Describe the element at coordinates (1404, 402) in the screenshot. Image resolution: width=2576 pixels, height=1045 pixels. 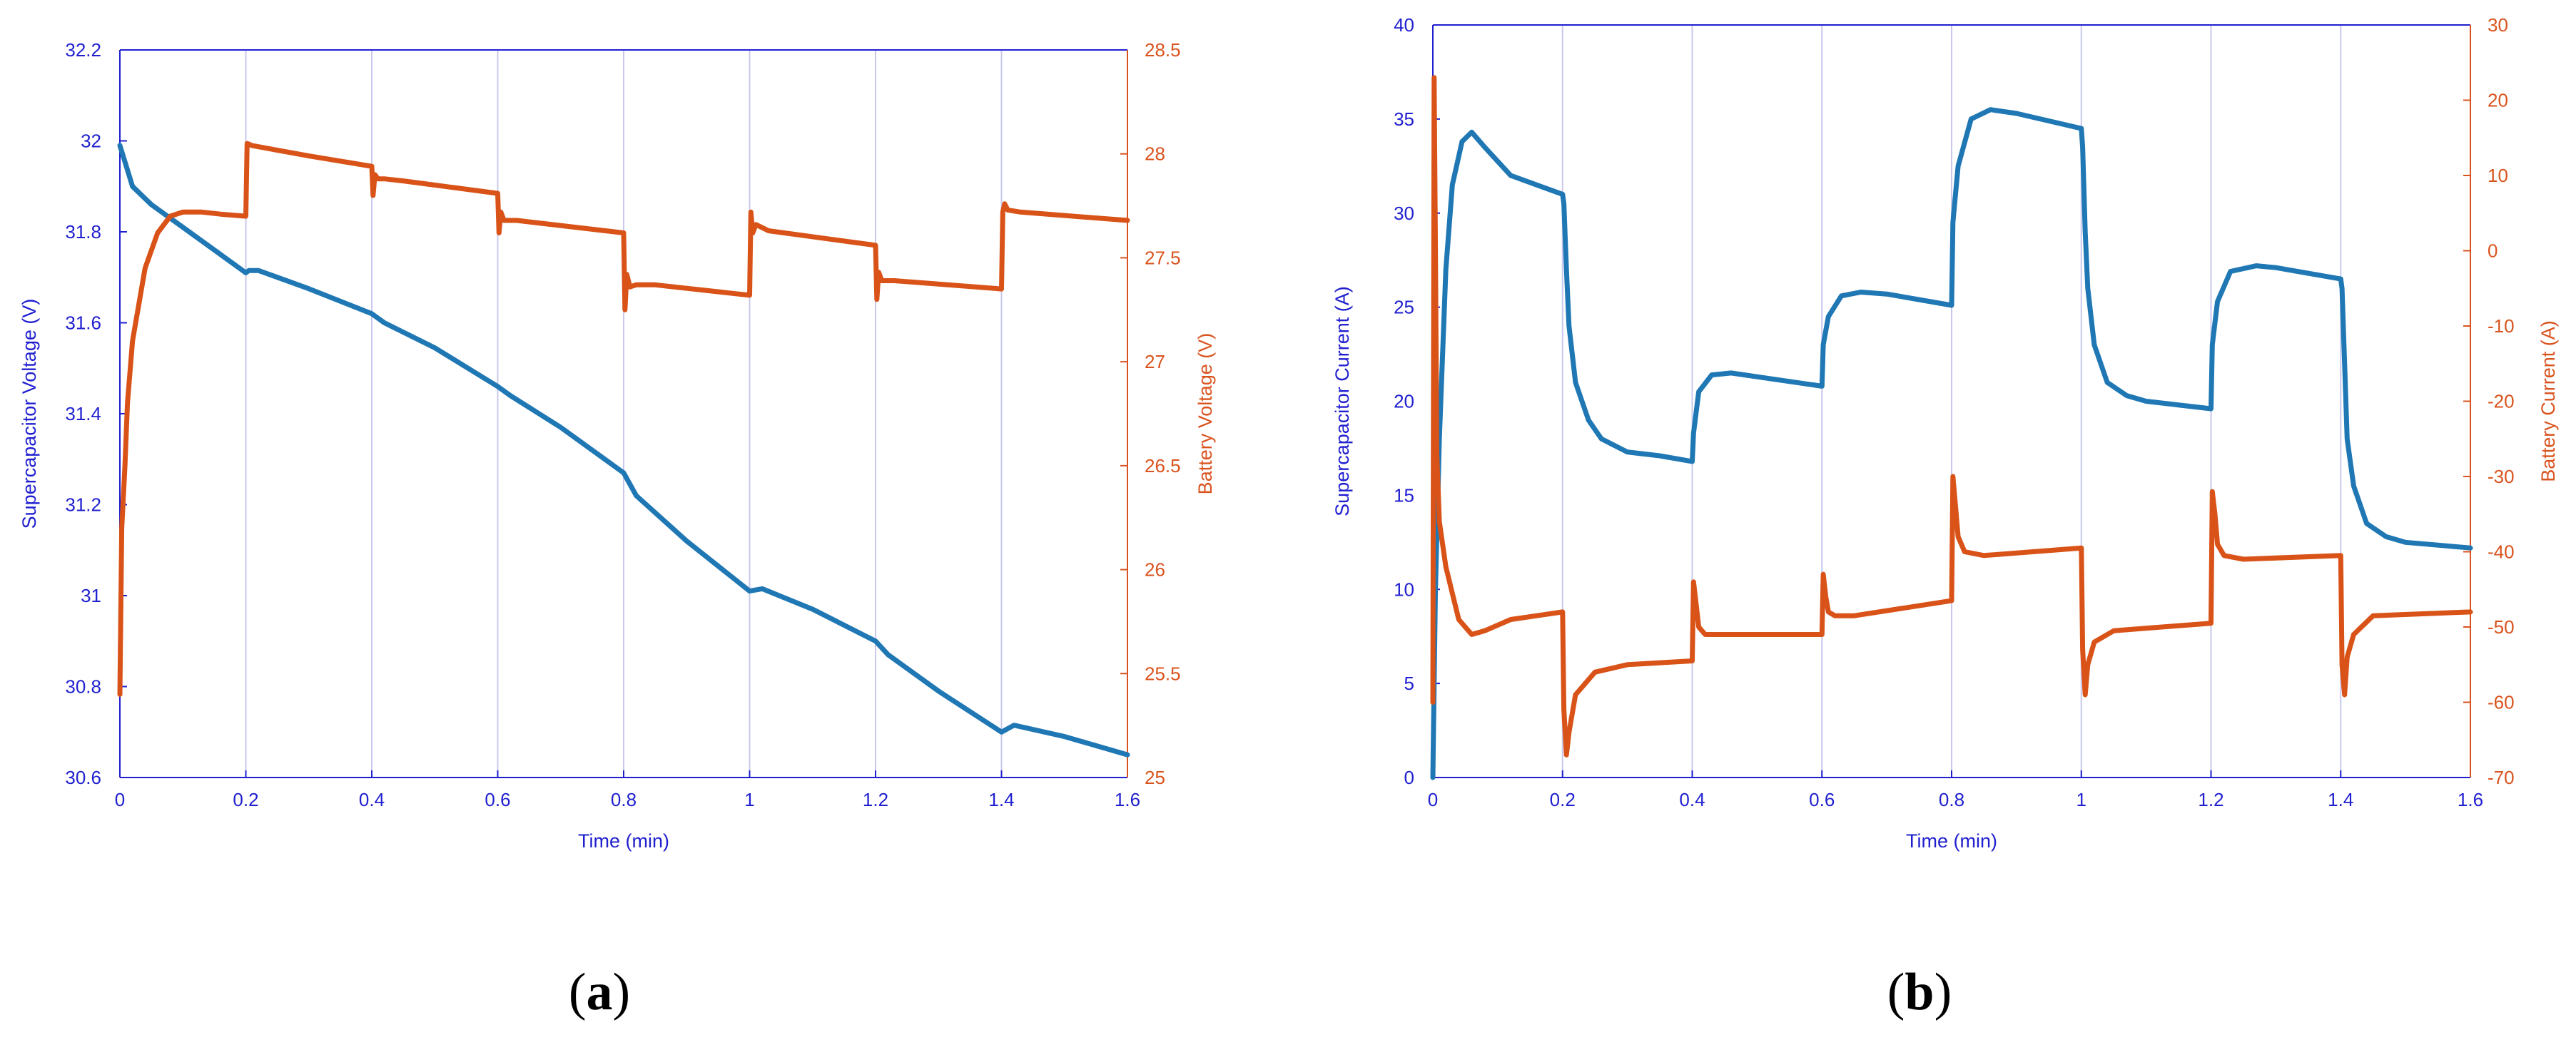
I see `y-tick-label: 20` at that location.